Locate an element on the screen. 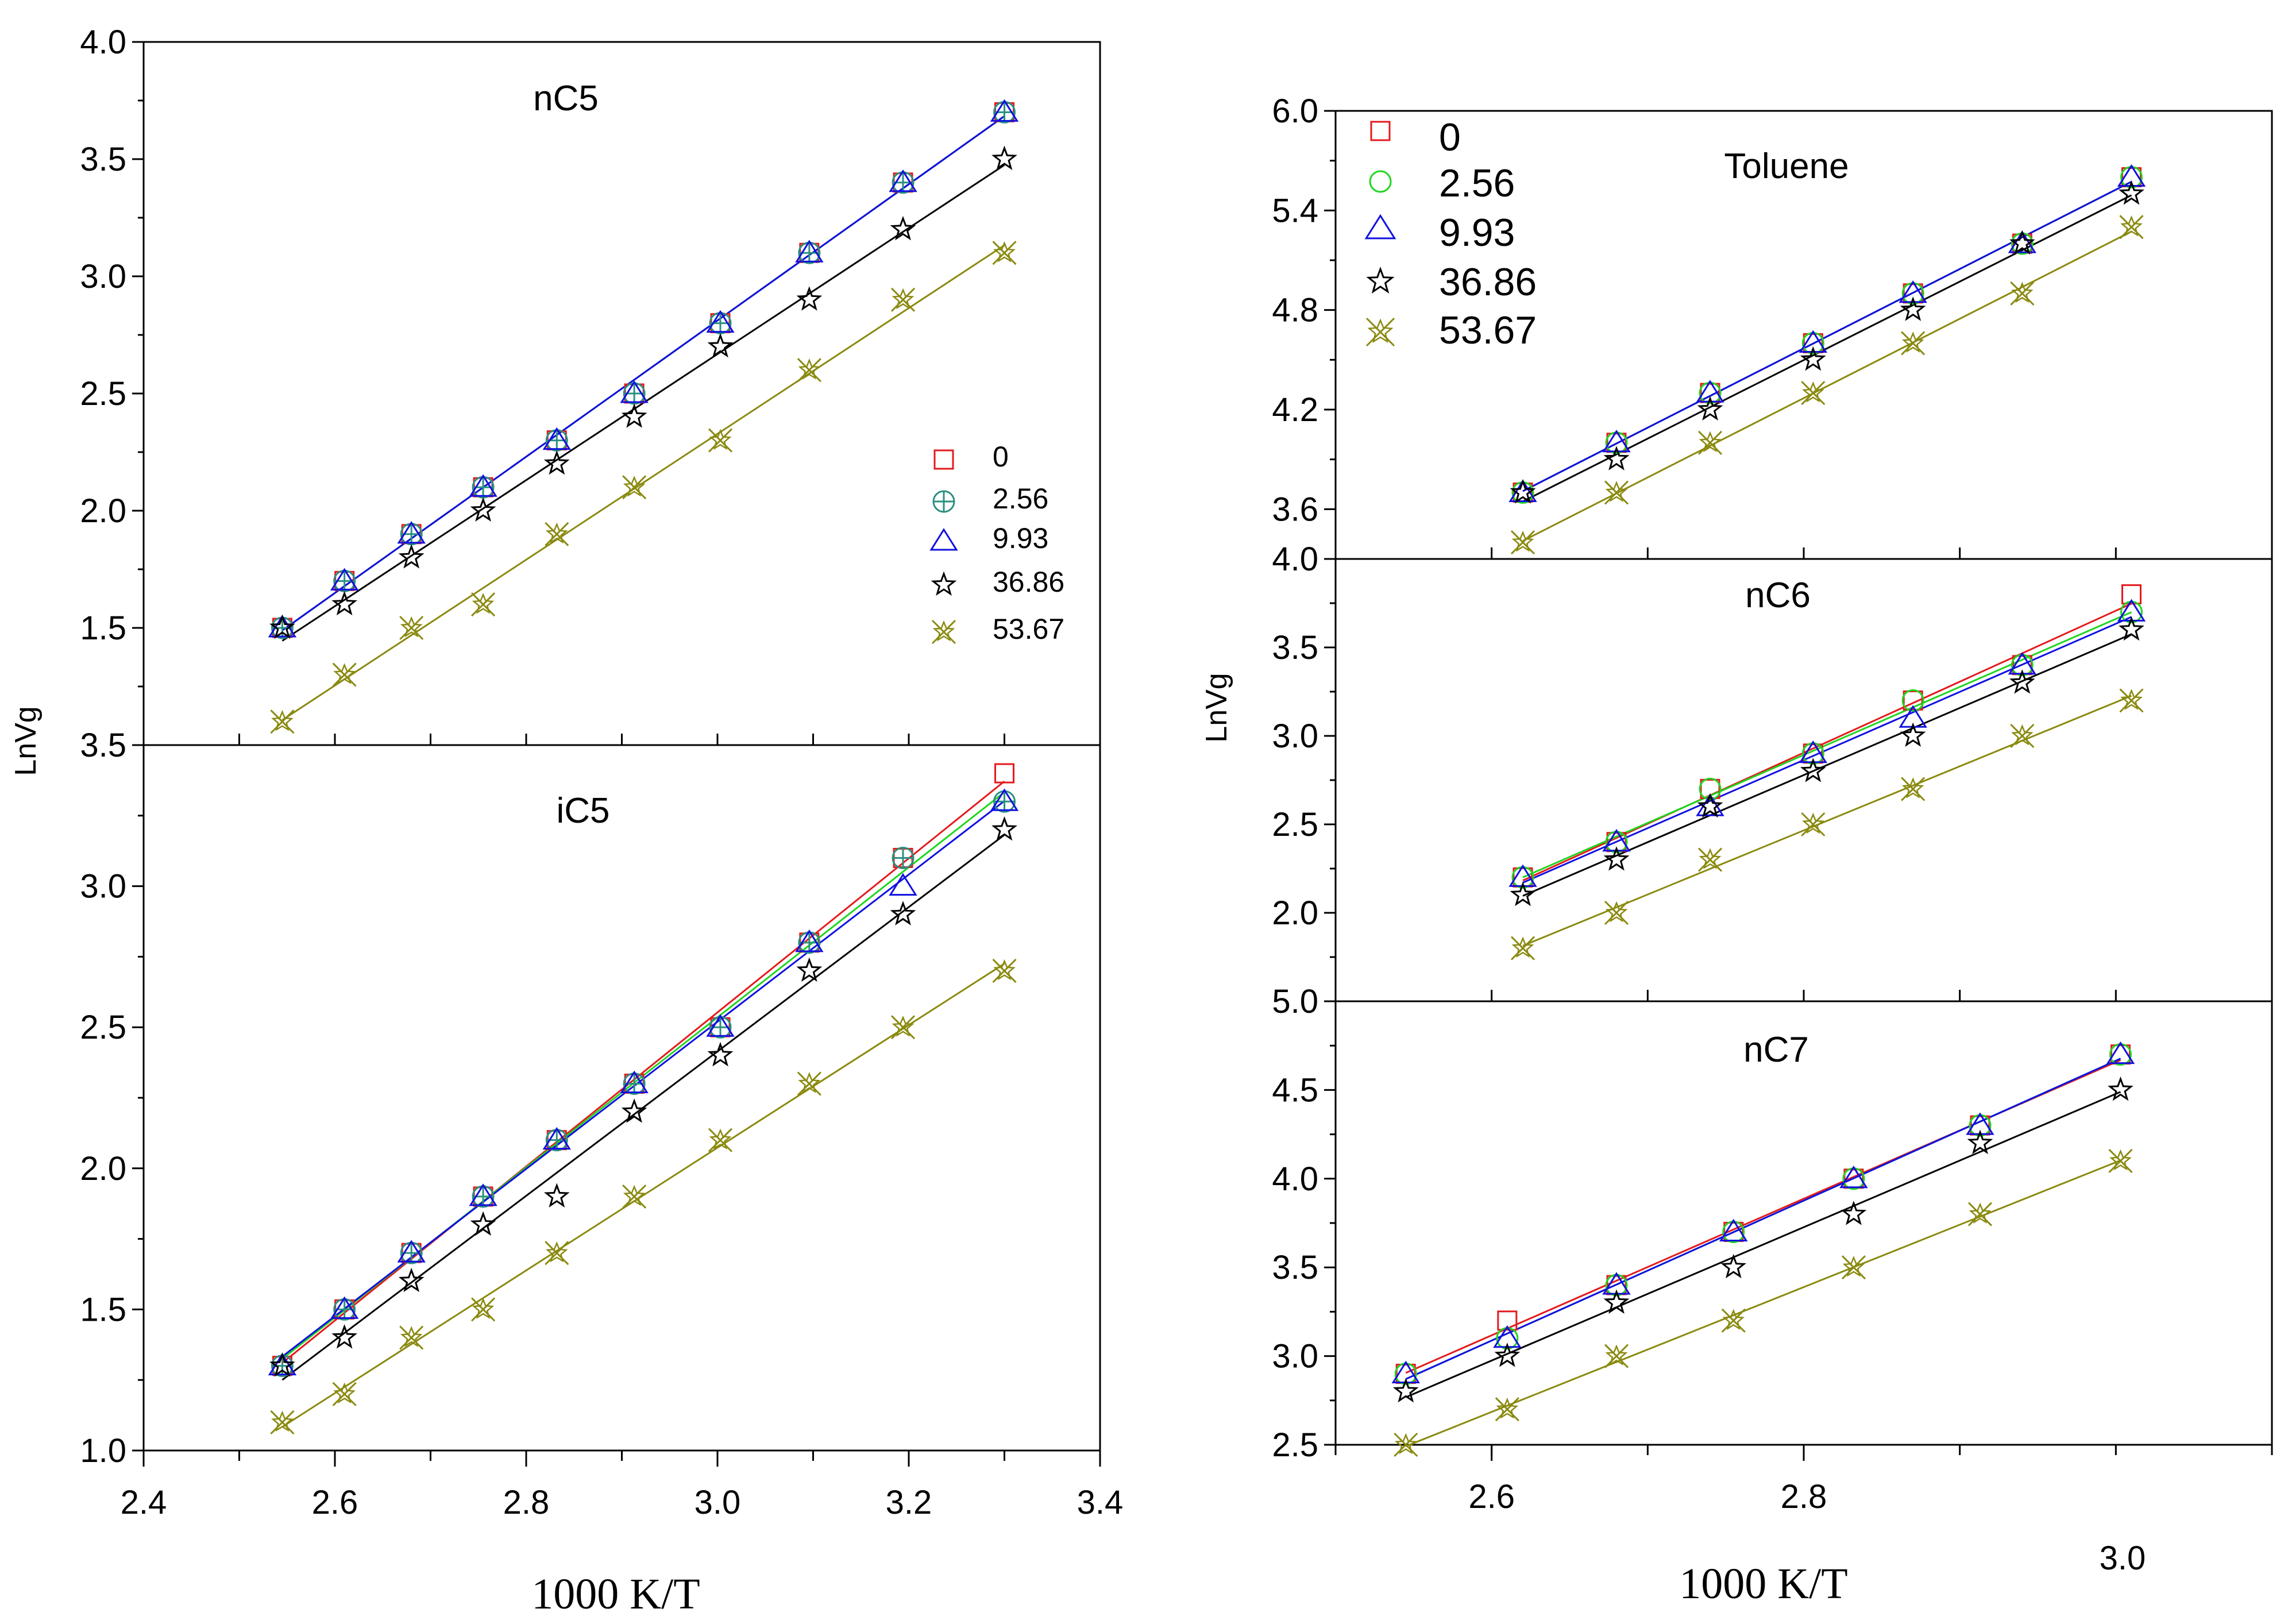  series-iC5-36.86 is located at coordinates (643, 1107).